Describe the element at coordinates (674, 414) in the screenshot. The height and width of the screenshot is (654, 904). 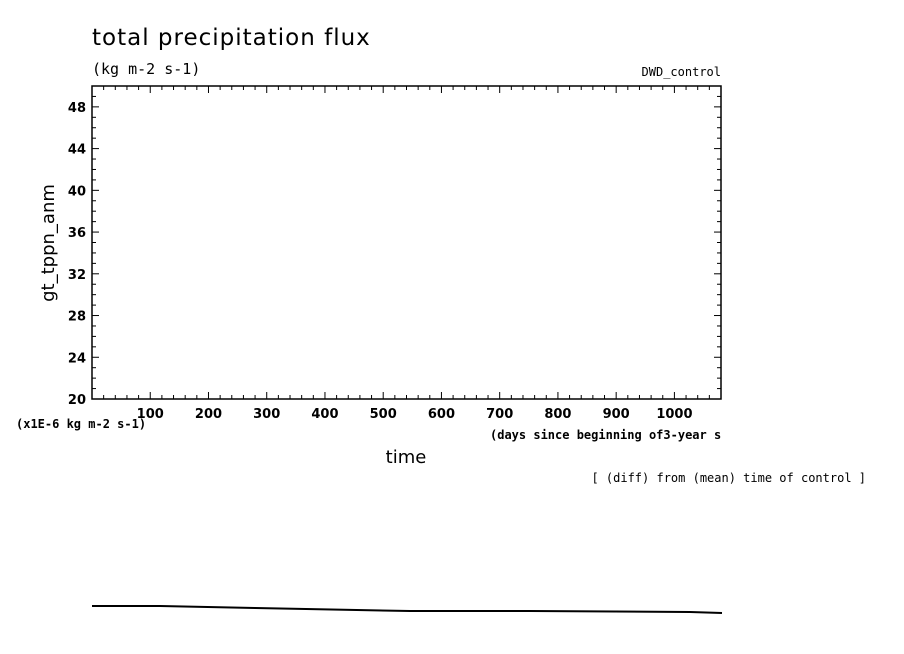
I see `x-tick-label: 1000` at that location.